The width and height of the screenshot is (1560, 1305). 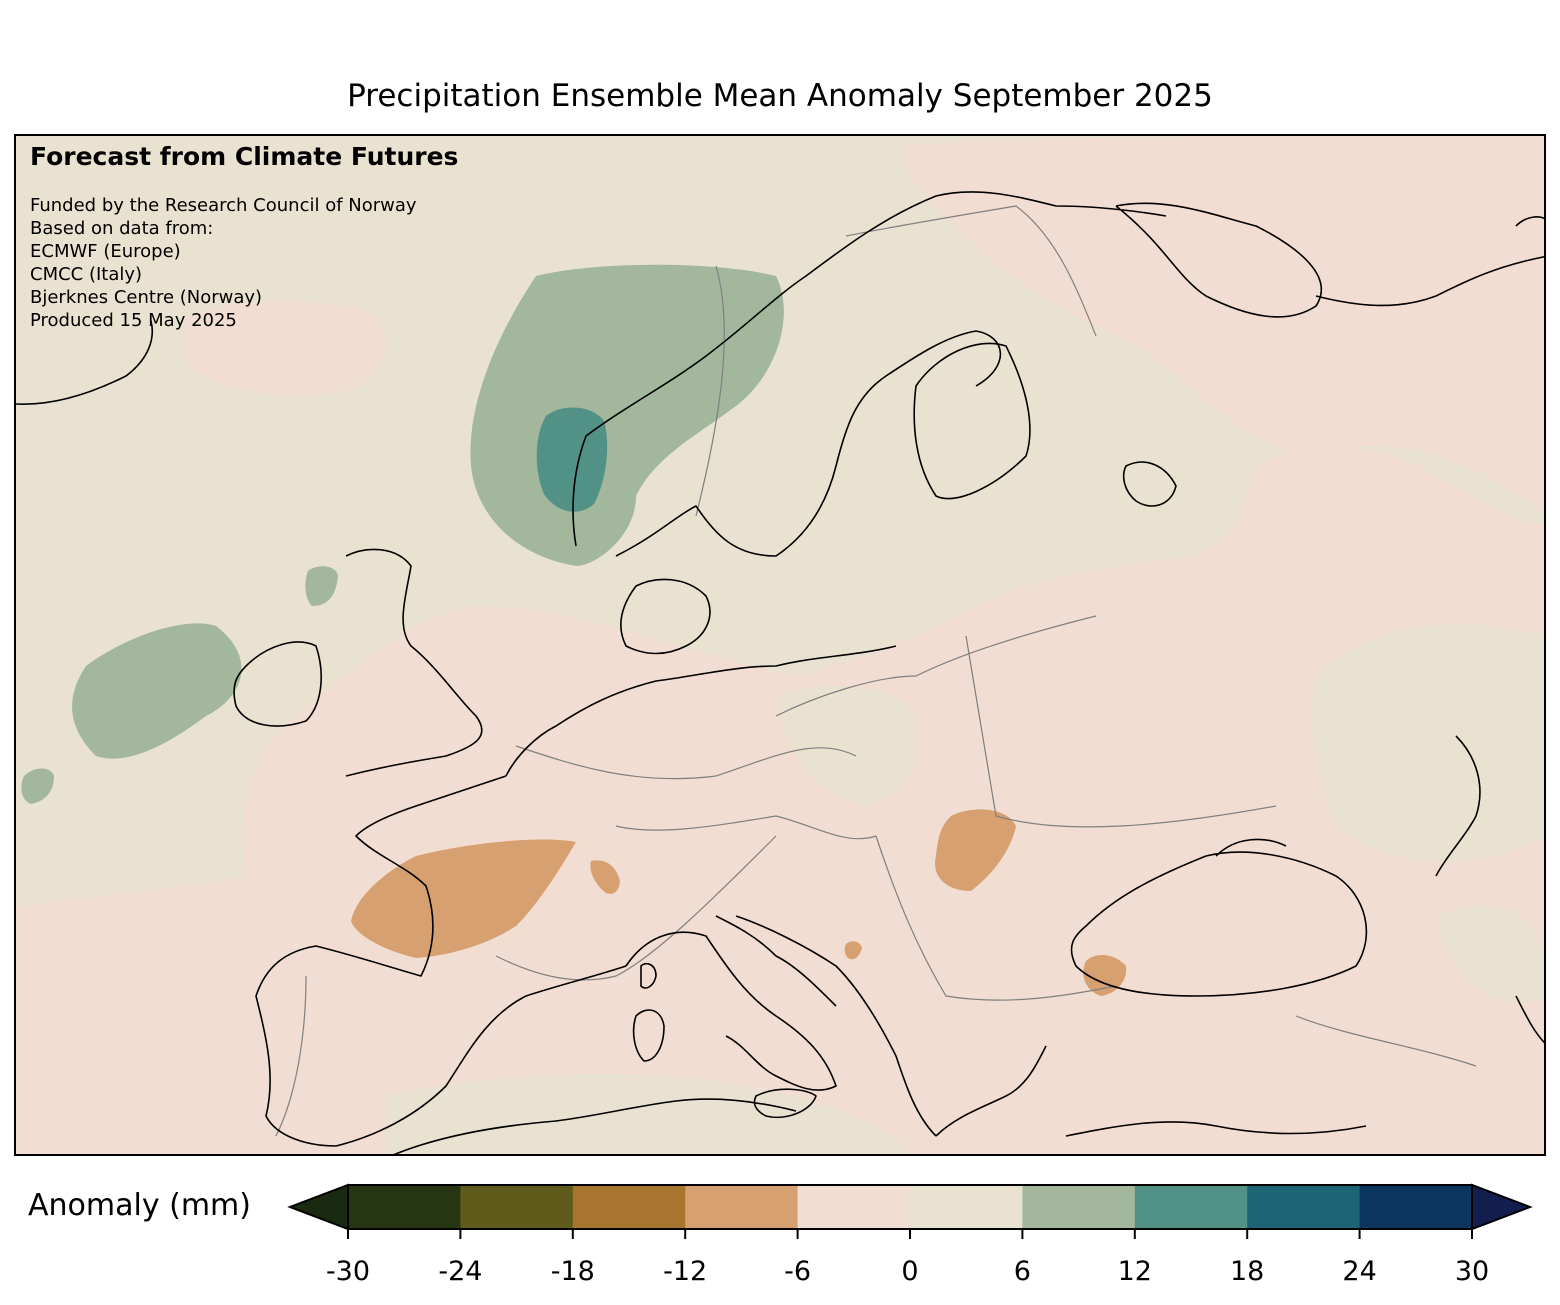 What do you see at coordinates (1472, 1271) in the screenshot?
I see `colorbar-tick-label: 30` at bounding box center [1472, 1271].